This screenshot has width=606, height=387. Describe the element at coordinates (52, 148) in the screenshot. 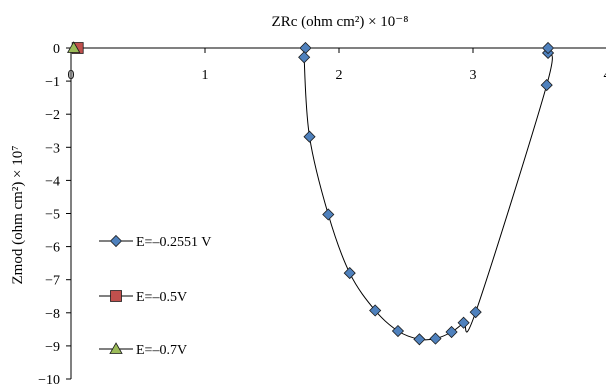

I see `y-tick-label: −3` at that location.